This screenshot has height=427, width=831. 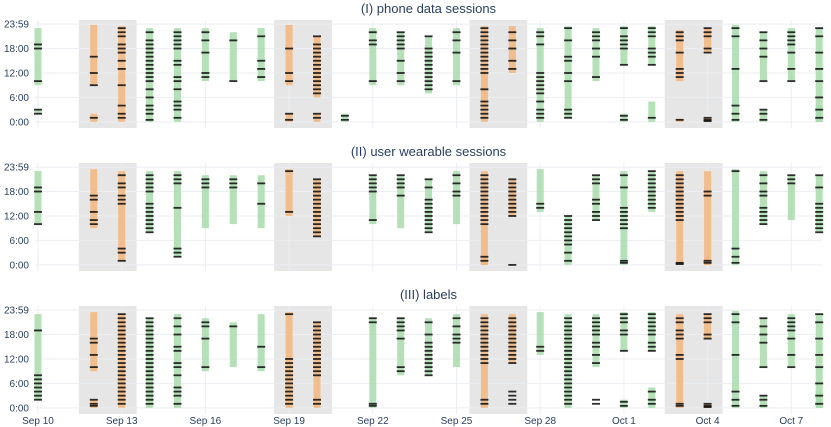 I want to click on y-tick-label: 0:00, so click(x=20, y=265).